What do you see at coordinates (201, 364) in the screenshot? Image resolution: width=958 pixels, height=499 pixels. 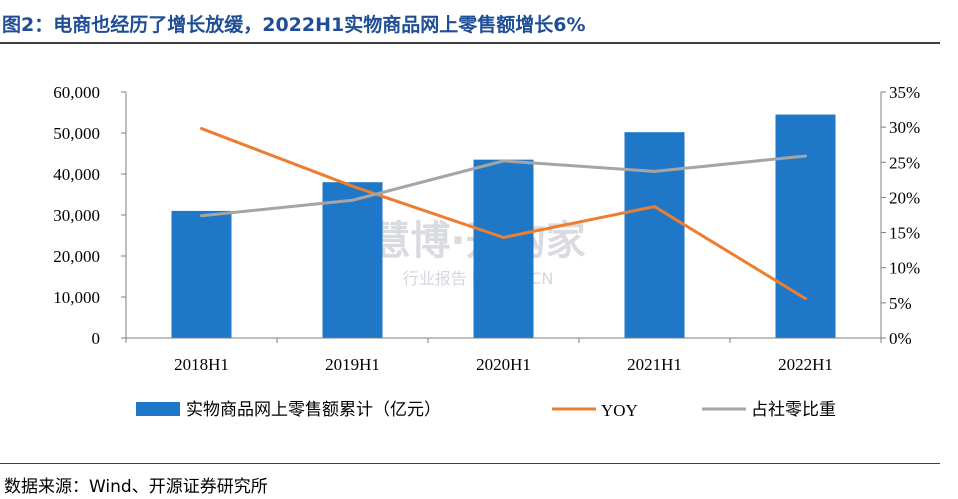 I see `x-tick-label: 2018H1` at bounding box center [201, 364].